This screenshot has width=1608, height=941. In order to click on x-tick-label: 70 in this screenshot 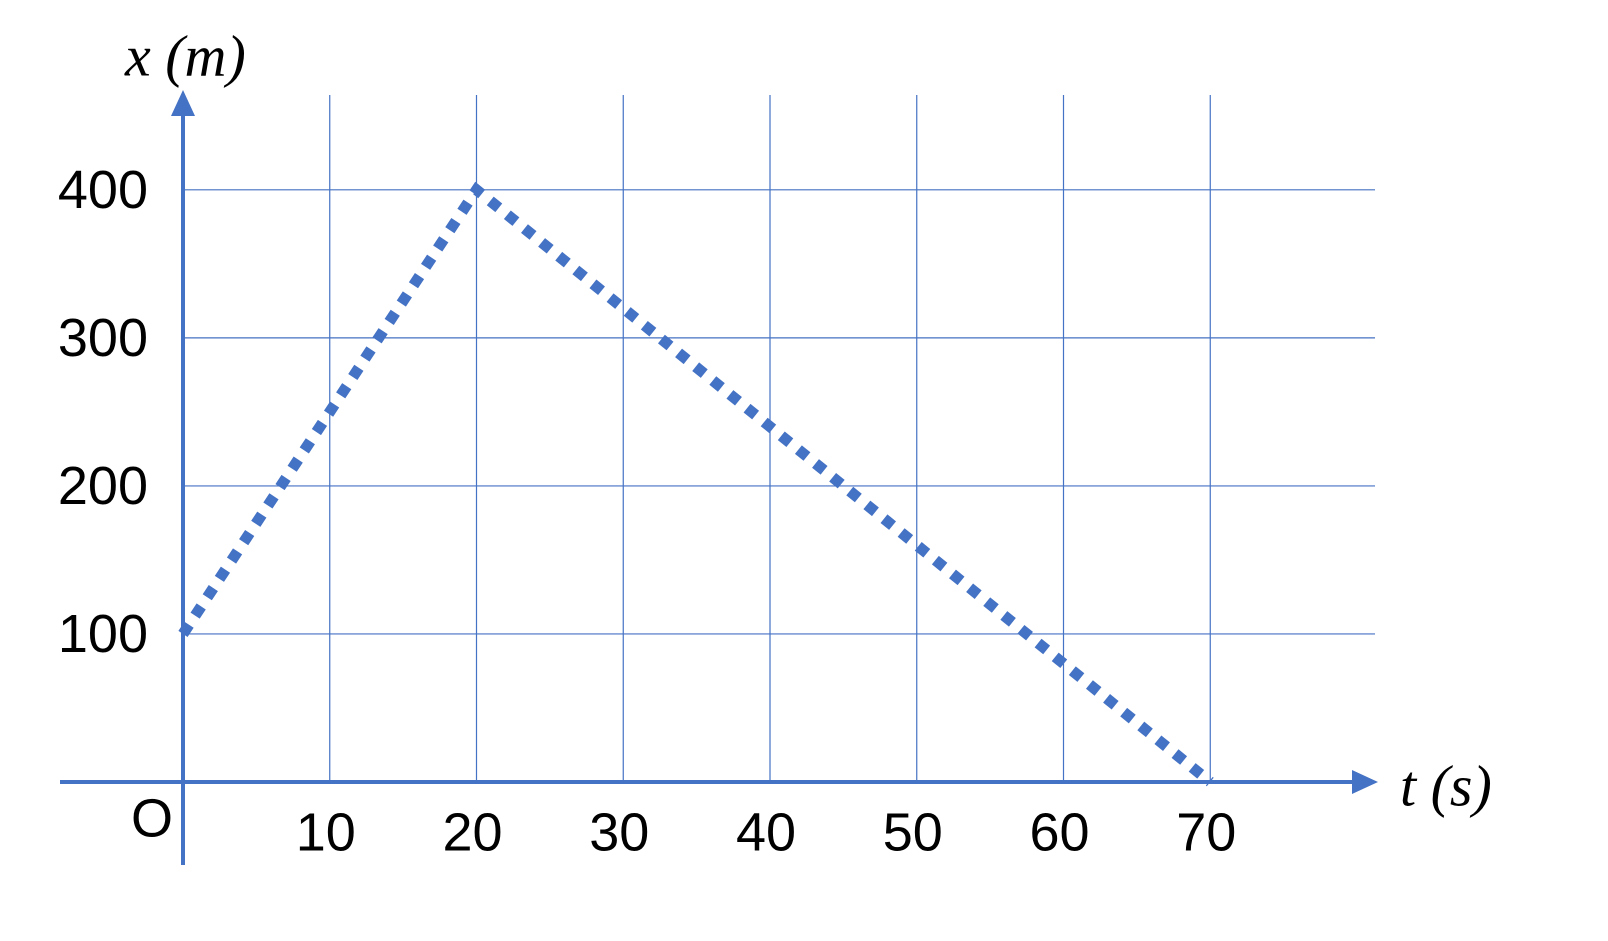, I will do `click(1206, 832)`.